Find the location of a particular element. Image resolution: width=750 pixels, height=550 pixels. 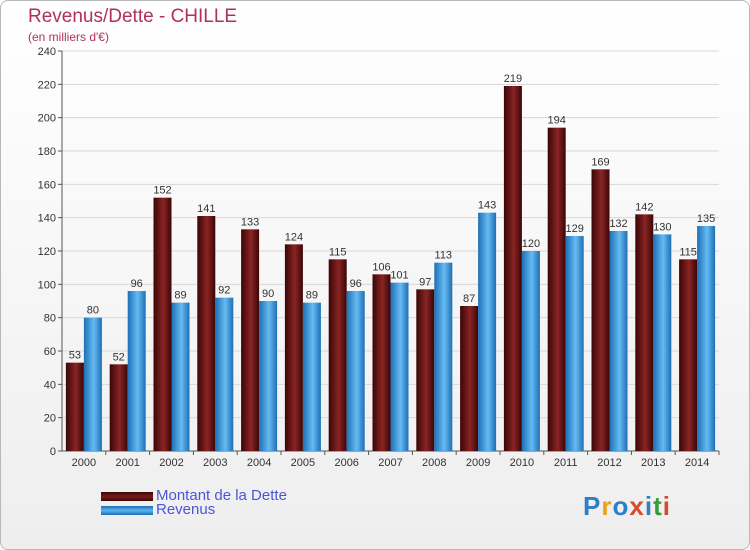

x-tick-label: 2012 is located at coordinates (609, 463).